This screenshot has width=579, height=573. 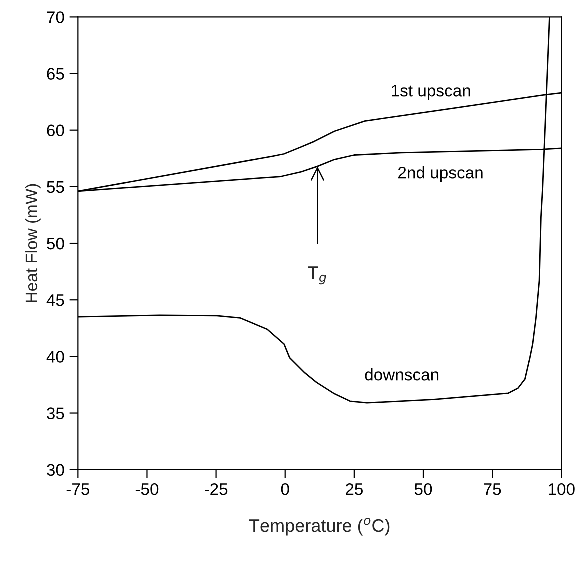 I want to click on y-tick-label: 35, so click(x=55, y=414).